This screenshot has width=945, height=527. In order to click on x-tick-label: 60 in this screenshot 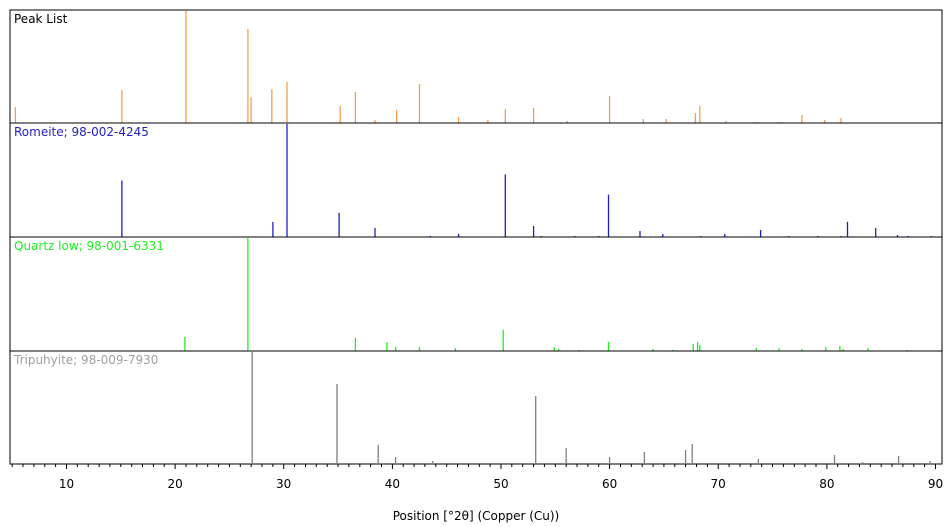, I will do `click(609, 484)`.